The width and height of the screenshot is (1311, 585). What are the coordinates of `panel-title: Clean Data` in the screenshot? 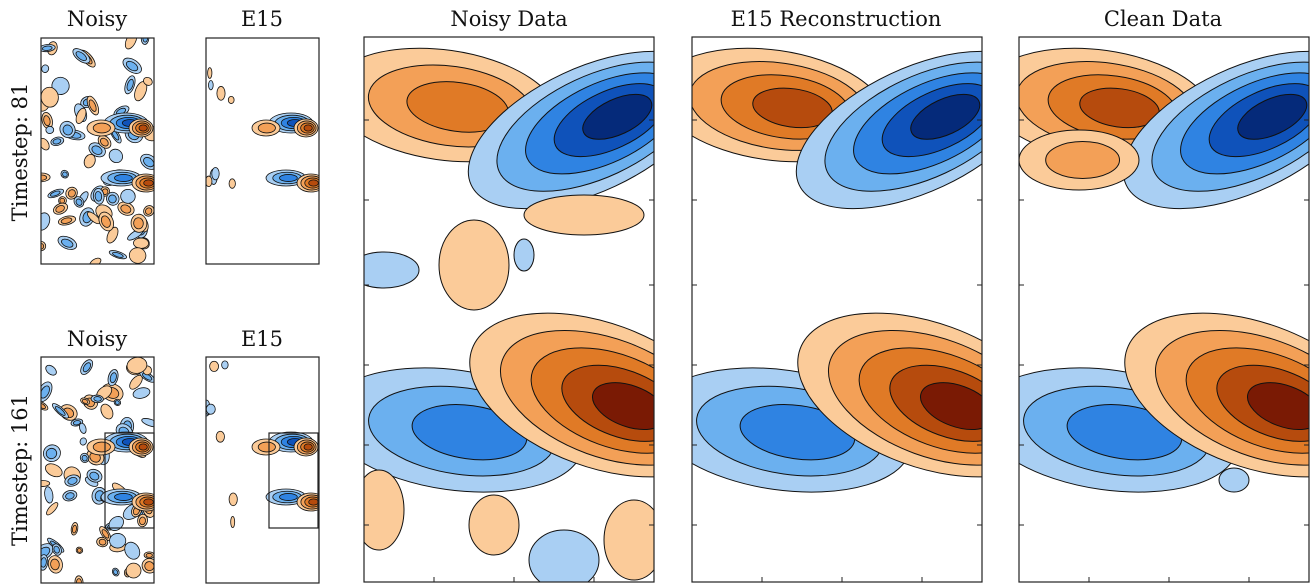 It's located at (1163, 19).